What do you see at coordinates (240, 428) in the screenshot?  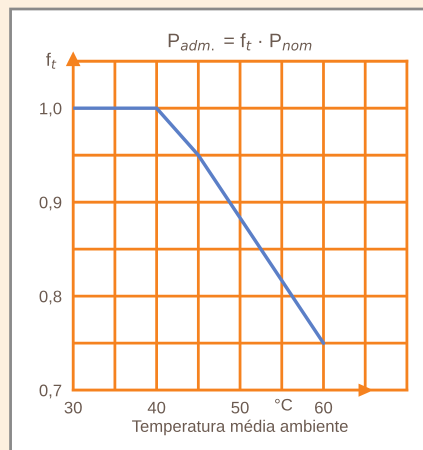 I see `x-axis-title: Temperatura média ambiente` at bounding box center [240, 428].